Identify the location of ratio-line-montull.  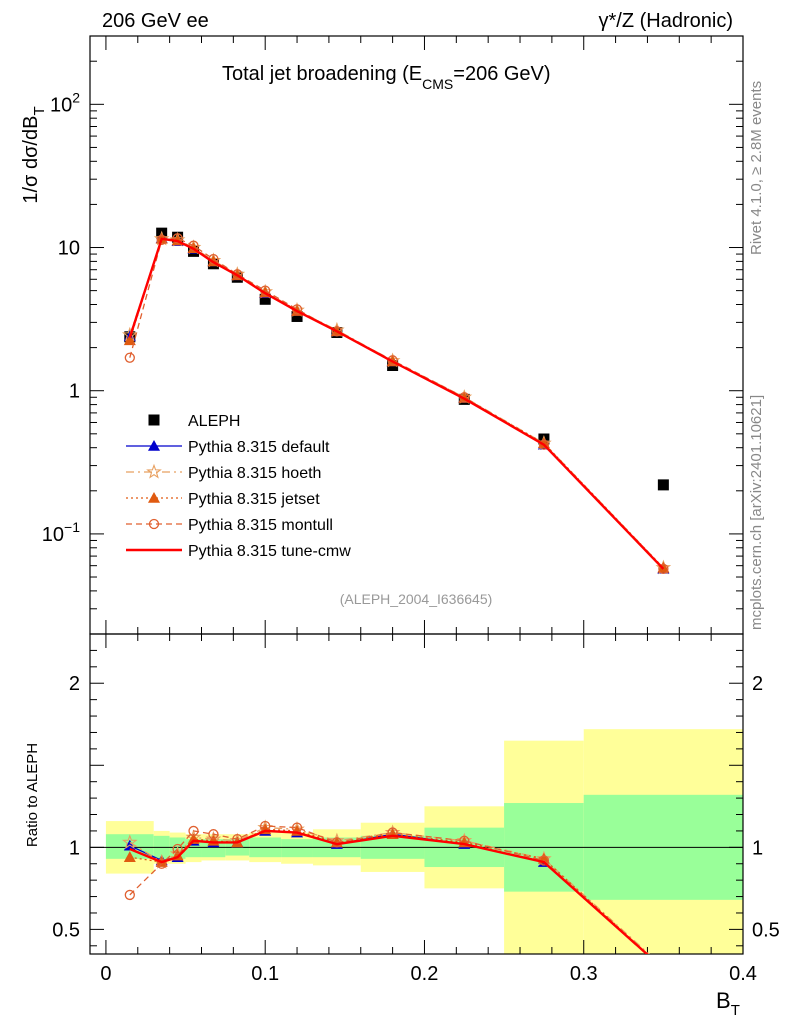
(389, 889).